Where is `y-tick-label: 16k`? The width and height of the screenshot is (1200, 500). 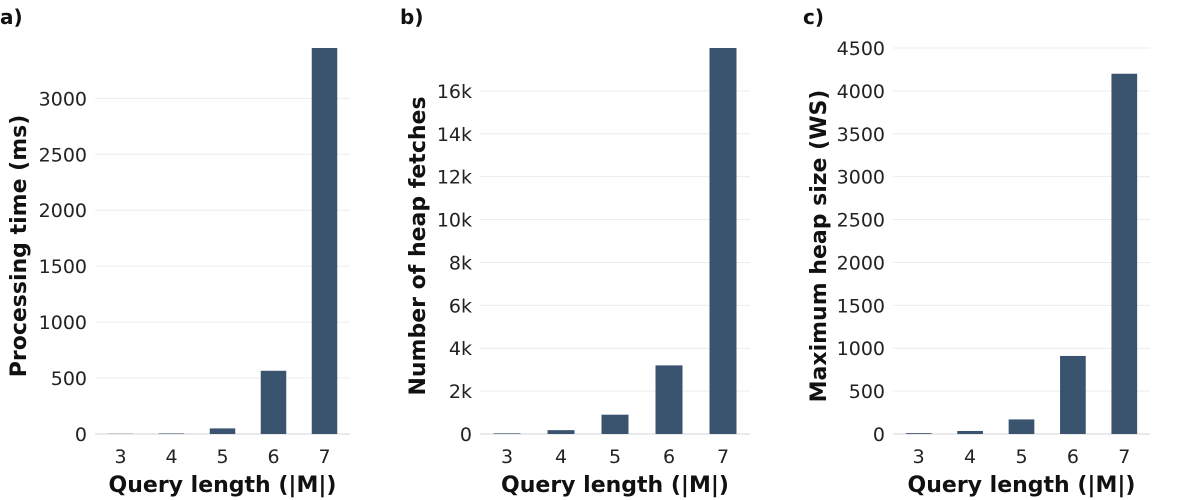
y-tick-label: 16k is located at coordinates (454, 92).